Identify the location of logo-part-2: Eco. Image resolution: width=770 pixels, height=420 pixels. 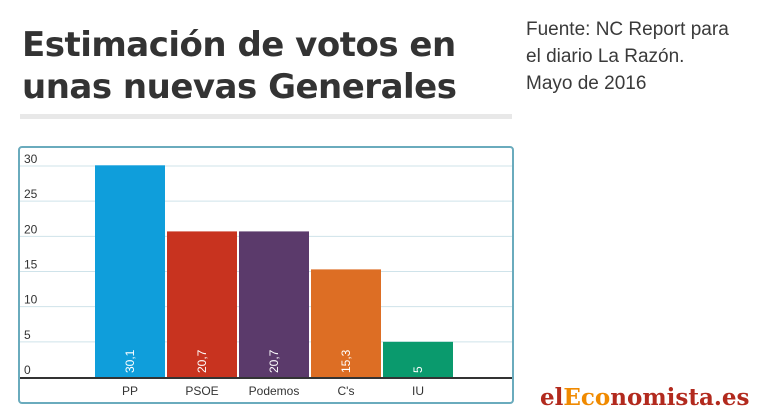
(587, 397).